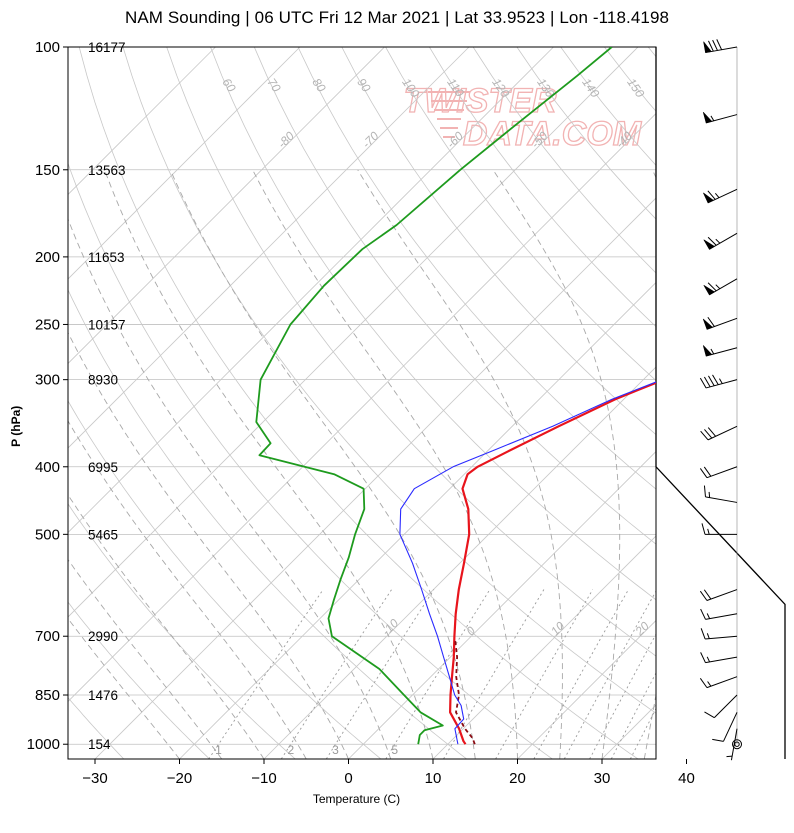 The width and height of the screenshot is (794, 833). What do you see at coordinates (228, 85) in the screenshot?
I see `dry-adiabat-label: 60` at bounding box center [228, 85].